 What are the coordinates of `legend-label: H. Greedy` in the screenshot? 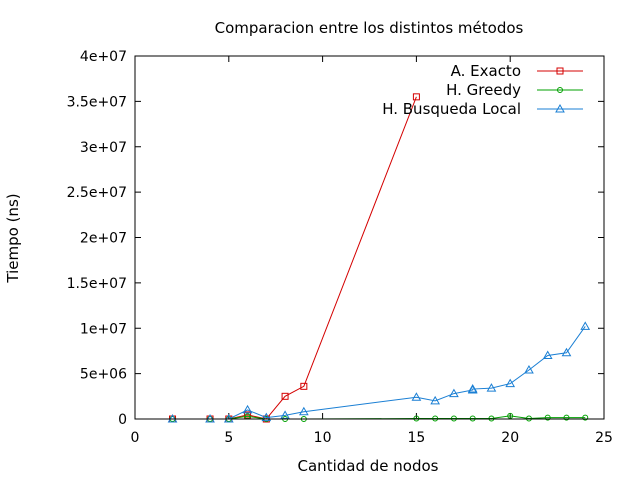 It's located at (483, 90).